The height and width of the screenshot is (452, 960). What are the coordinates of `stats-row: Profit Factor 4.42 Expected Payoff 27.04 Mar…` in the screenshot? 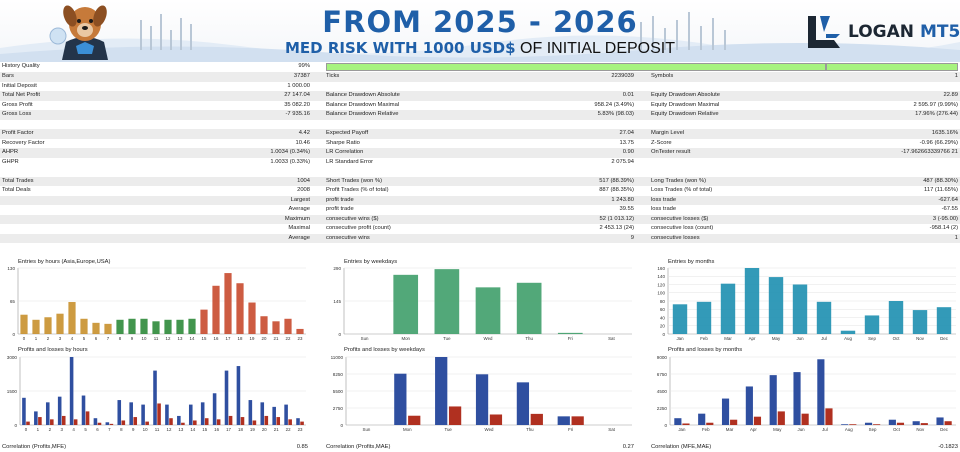 It's located at (480, 134).